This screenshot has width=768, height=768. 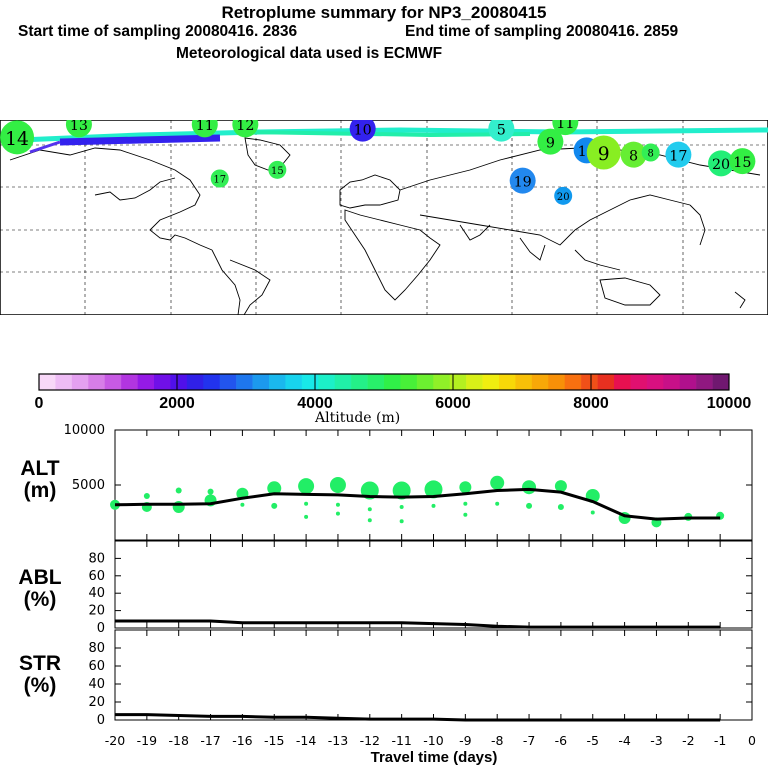 What do you see at coordinates (688, 740) in the screenshot?
I see `x-tick-label: -2` at bounding box center [688, 740].